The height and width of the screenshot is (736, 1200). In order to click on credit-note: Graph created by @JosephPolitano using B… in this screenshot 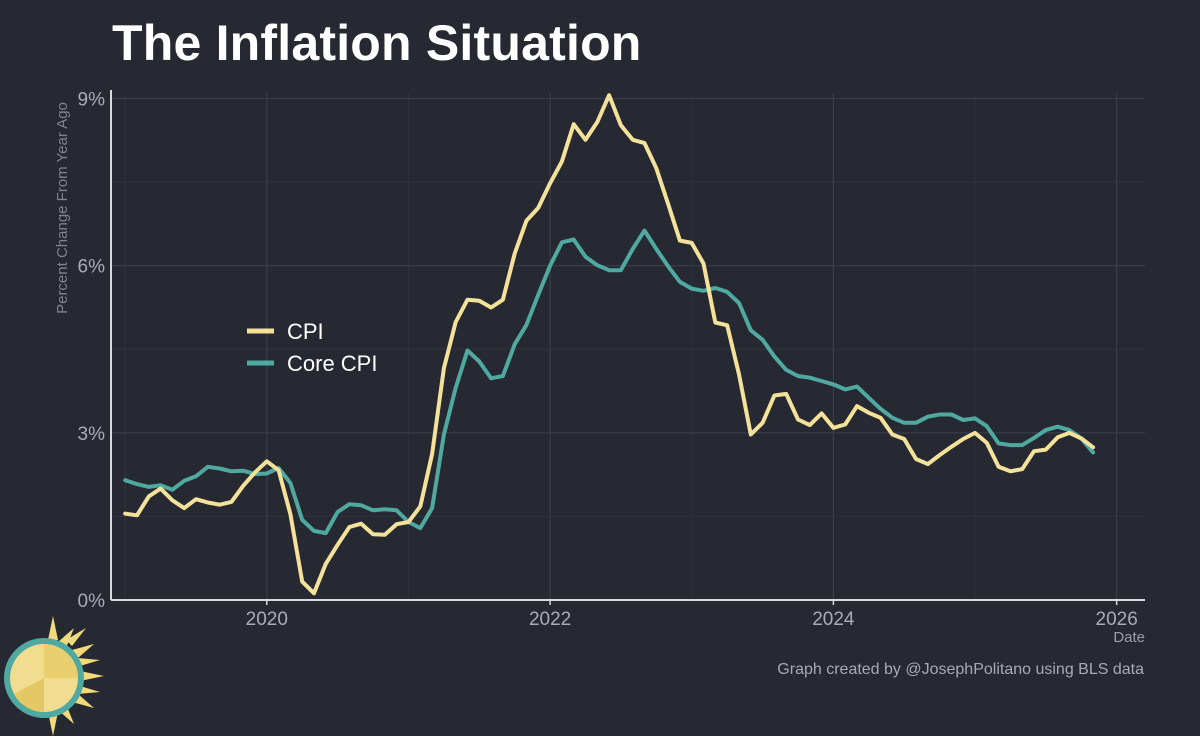, I will do `click(960, 669)`.